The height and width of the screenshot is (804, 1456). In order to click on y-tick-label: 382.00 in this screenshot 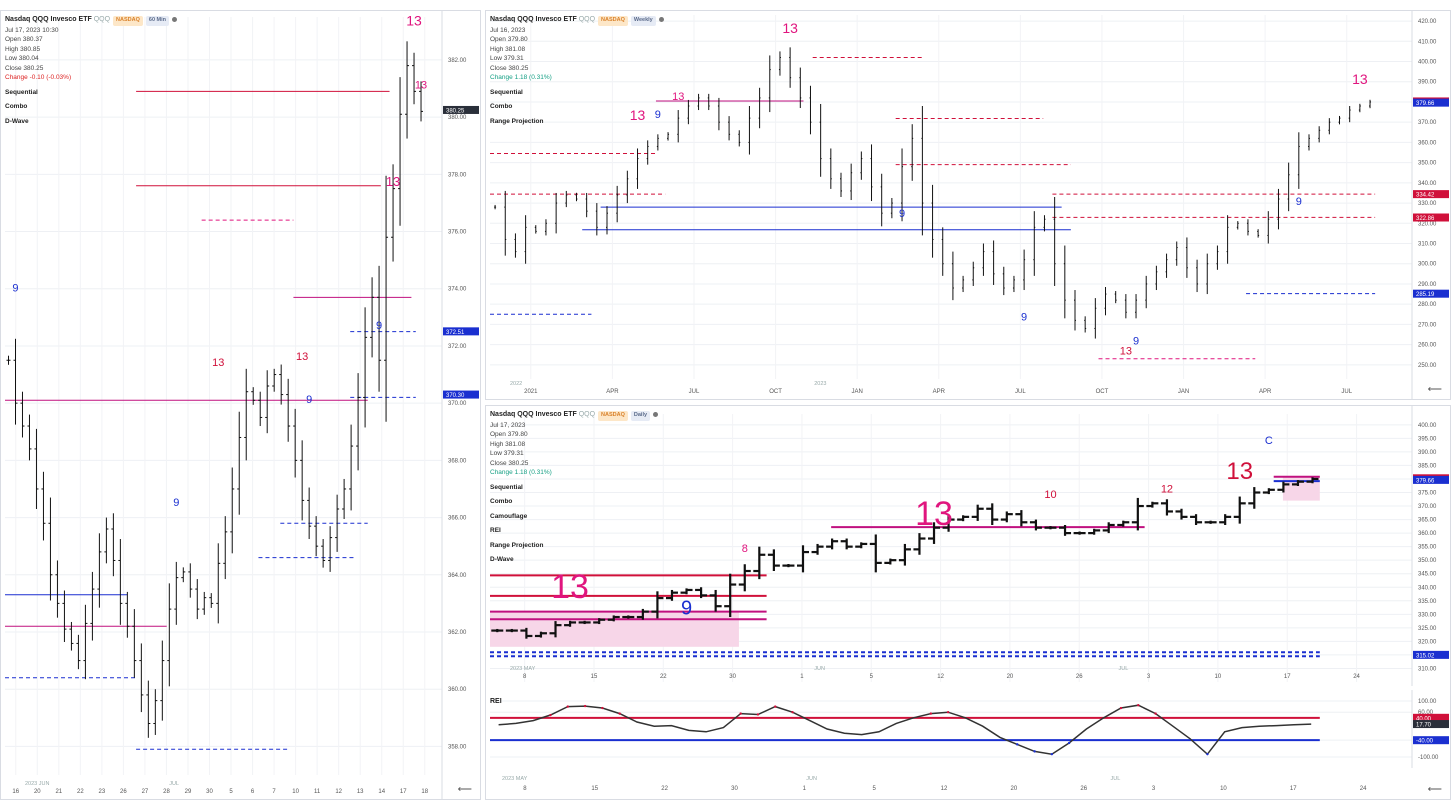, I will do `click(457, 61)`.